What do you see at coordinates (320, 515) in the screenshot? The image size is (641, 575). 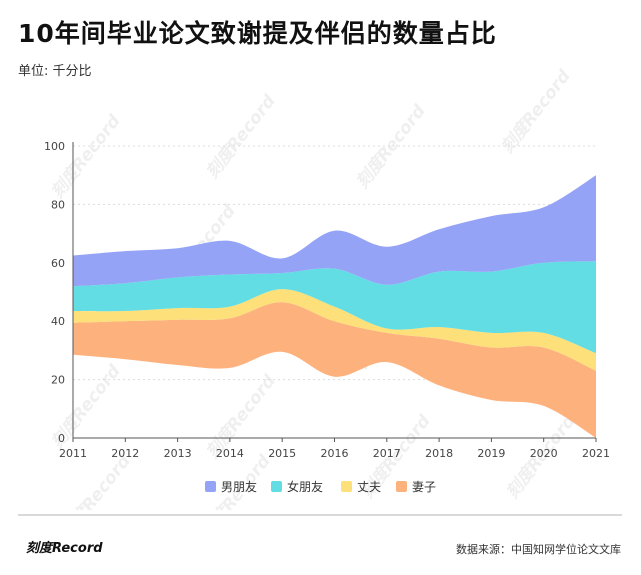 I see `footer-divider` at bounding box center [320, 515].